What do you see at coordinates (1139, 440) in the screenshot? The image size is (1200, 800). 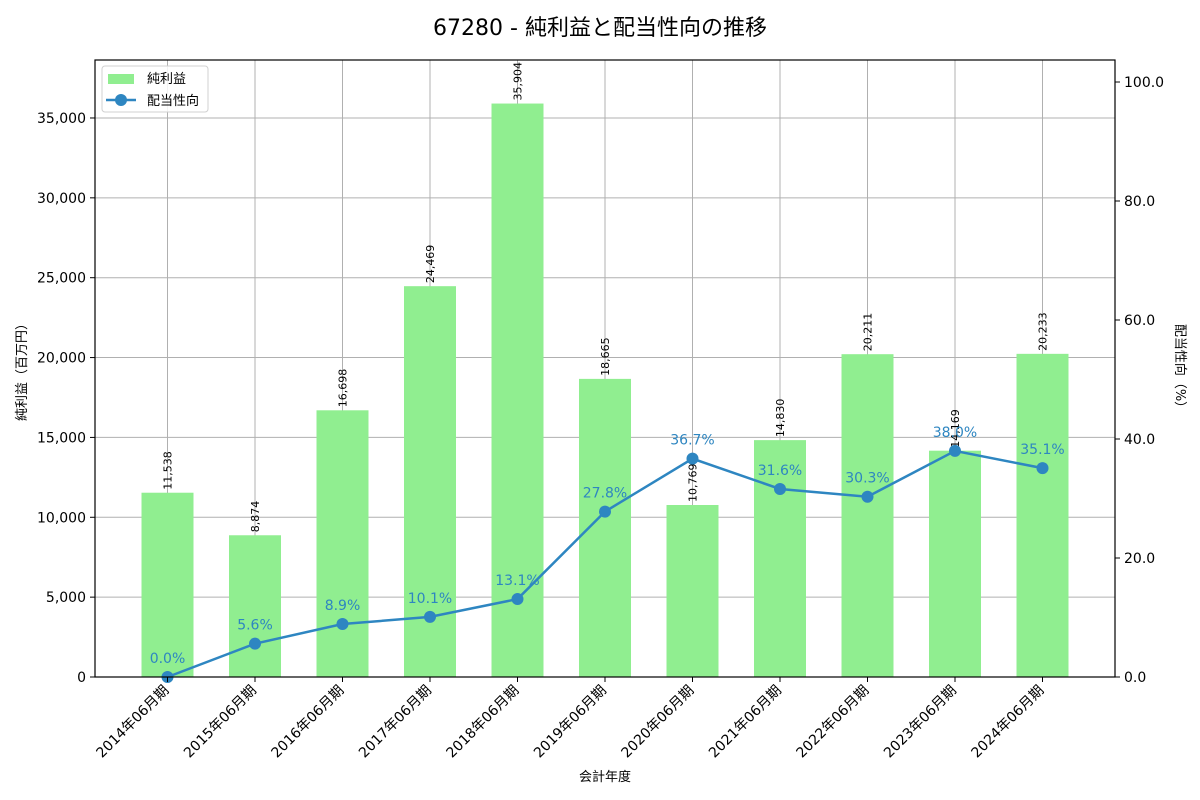 I see `y2-tick-label: 40.0` at bounding box center [1139, 440].